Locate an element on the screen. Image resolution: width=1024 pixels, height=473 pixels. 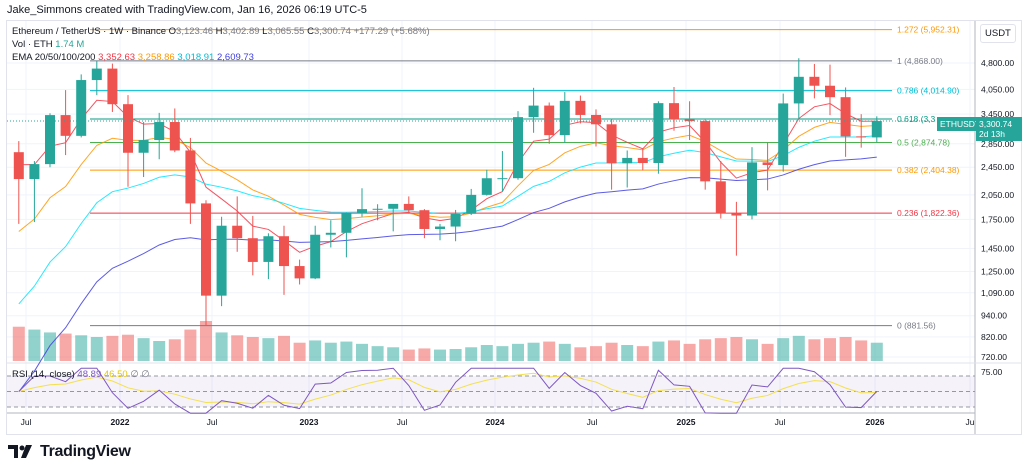
volume-label: Vol · ETH is located at coordinates (32, 44).